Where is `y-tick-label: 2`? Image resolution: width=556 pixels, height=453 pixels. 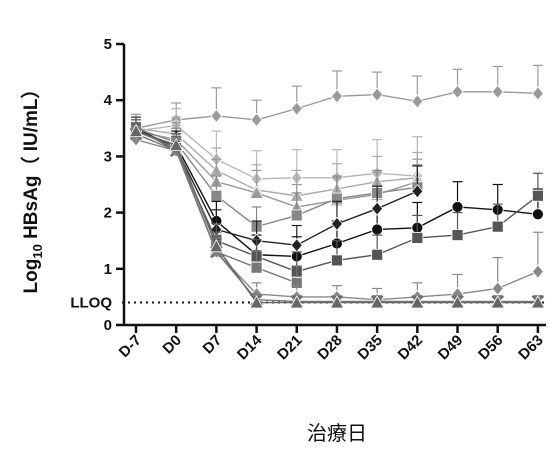 y-tick-label: 2 is located at coordinates (108, 213).